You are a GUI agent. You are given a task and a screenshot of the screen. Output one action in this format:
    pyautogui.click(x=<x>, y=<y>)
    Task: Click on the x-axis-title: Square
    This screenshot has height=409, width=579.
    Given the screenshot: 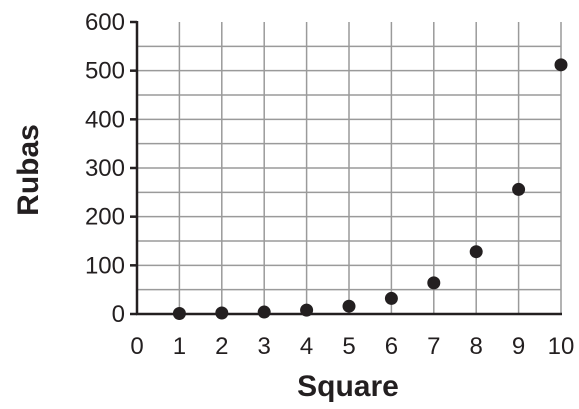 What is the action you would take?
    pyautogui.click(x=348, y=386)
    